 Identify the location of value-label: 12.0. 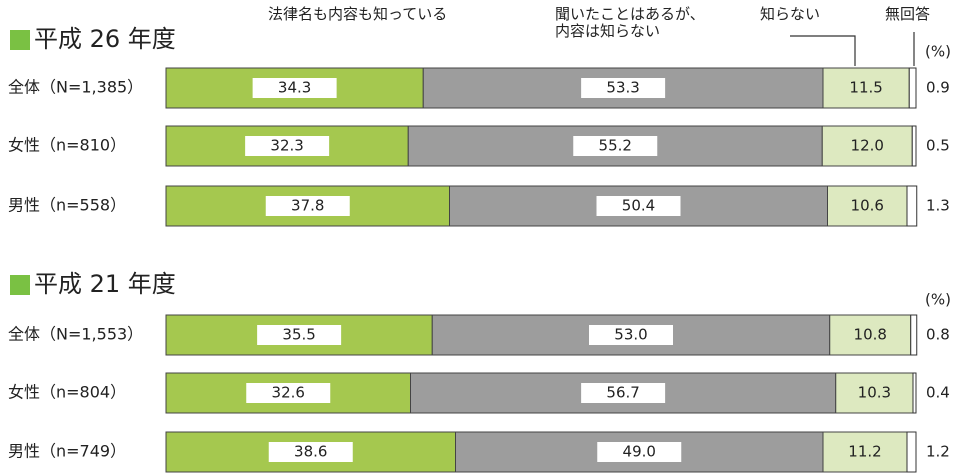
(867, 146).